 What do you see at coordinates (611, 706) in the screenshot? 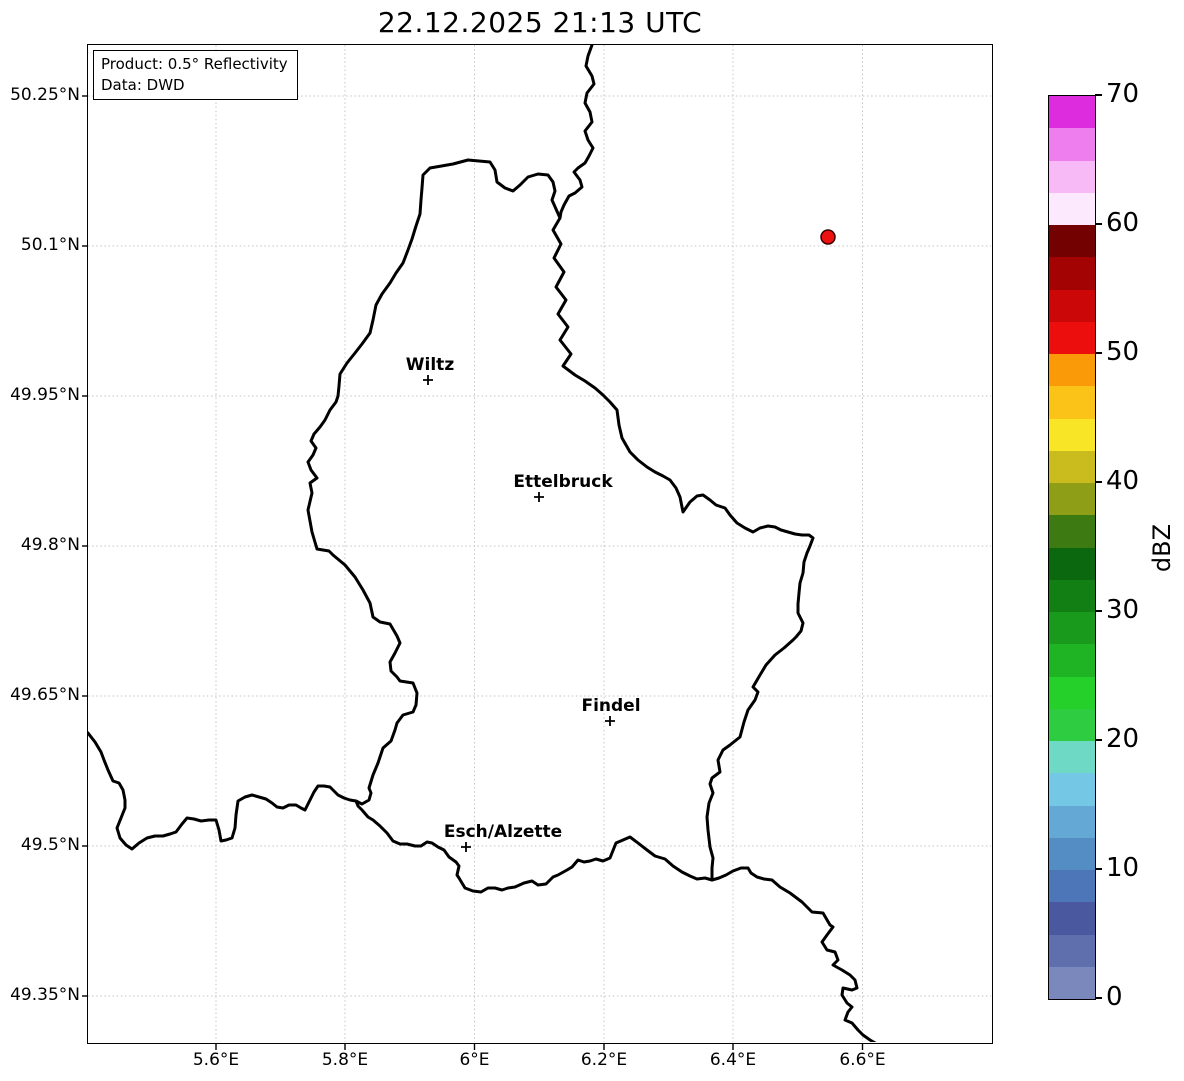
I see `city-label: Findel` at bounding box center [611, 706].